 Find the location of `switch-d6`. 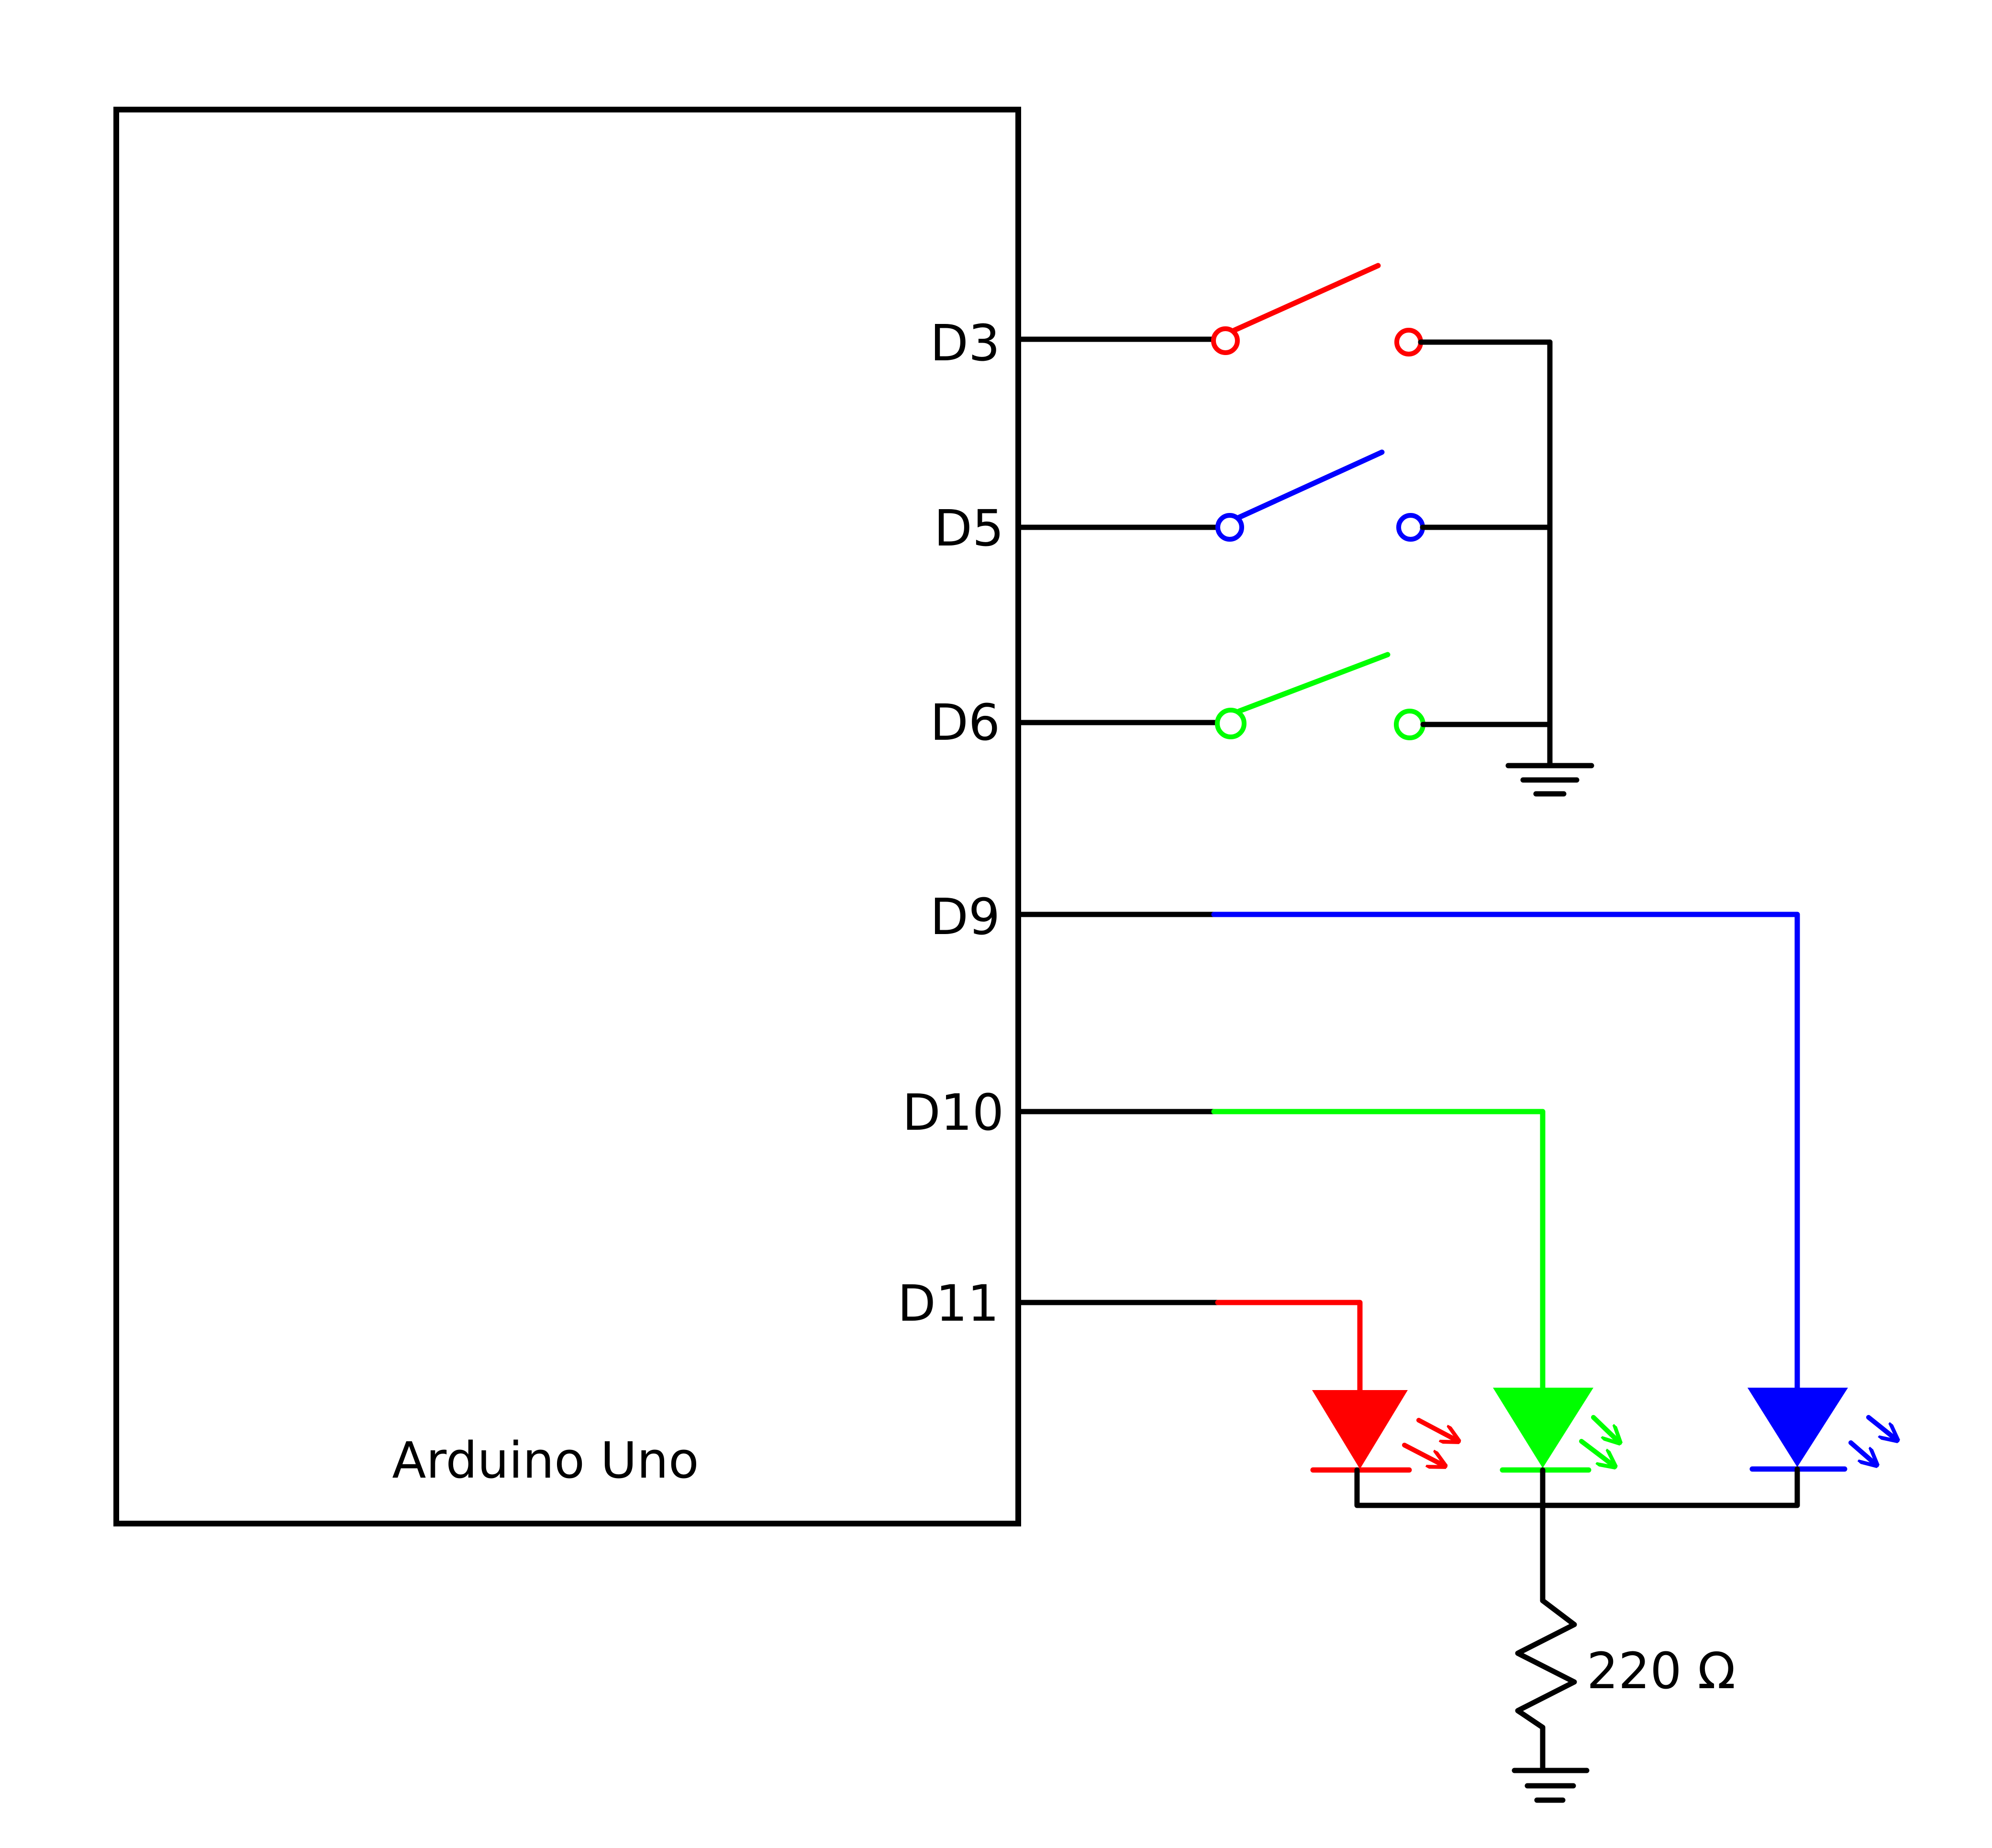

switch-d6 is located at coordinates (1284, 696).